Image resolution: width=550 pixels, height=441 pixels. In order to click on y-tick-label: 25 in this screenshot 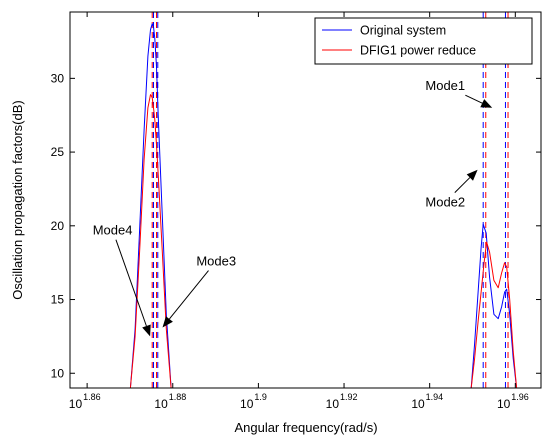, I will do `click(58, 152)`.